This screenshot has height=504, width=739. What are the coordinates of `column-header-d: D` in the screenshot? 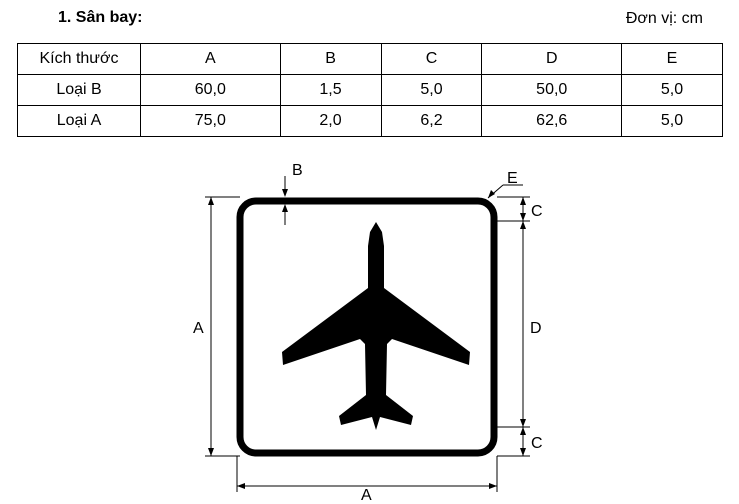 It's located at (552, 59).